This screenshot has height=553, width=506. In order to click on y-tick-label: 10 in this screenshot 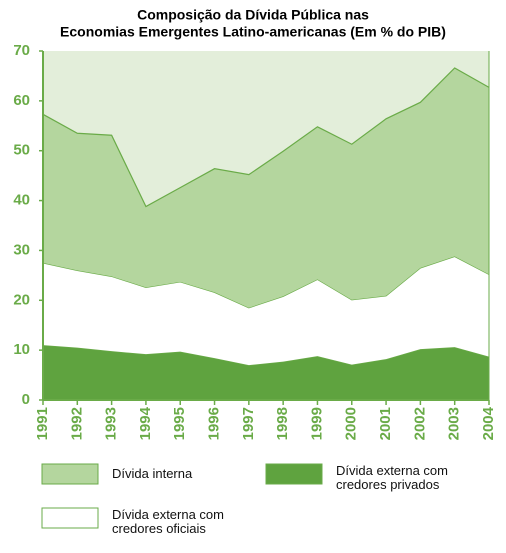, I will do `click(21, 349)`.